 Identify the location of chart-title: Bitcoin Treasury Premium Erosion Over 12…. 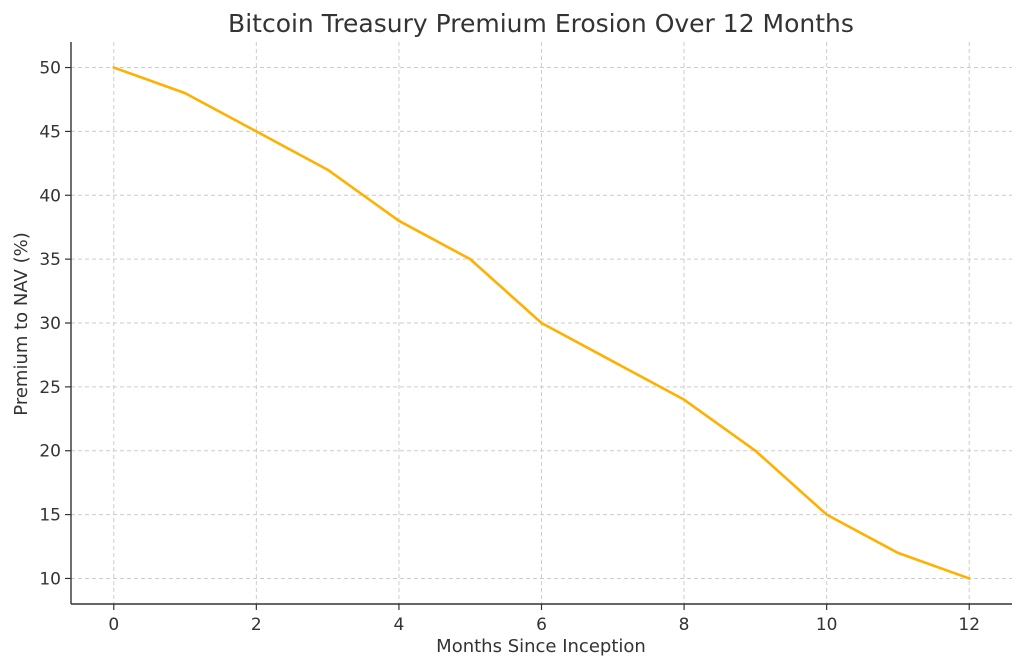
(541, 23).